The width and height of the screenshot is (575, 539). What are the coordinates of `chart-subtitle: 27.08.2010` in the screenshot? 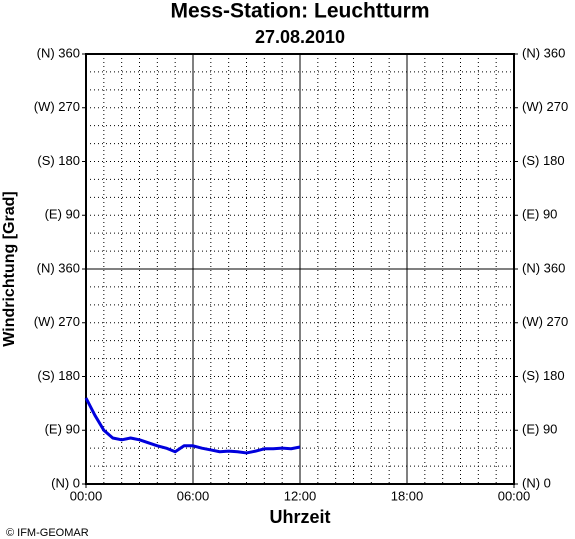 It's located at (300, 37).